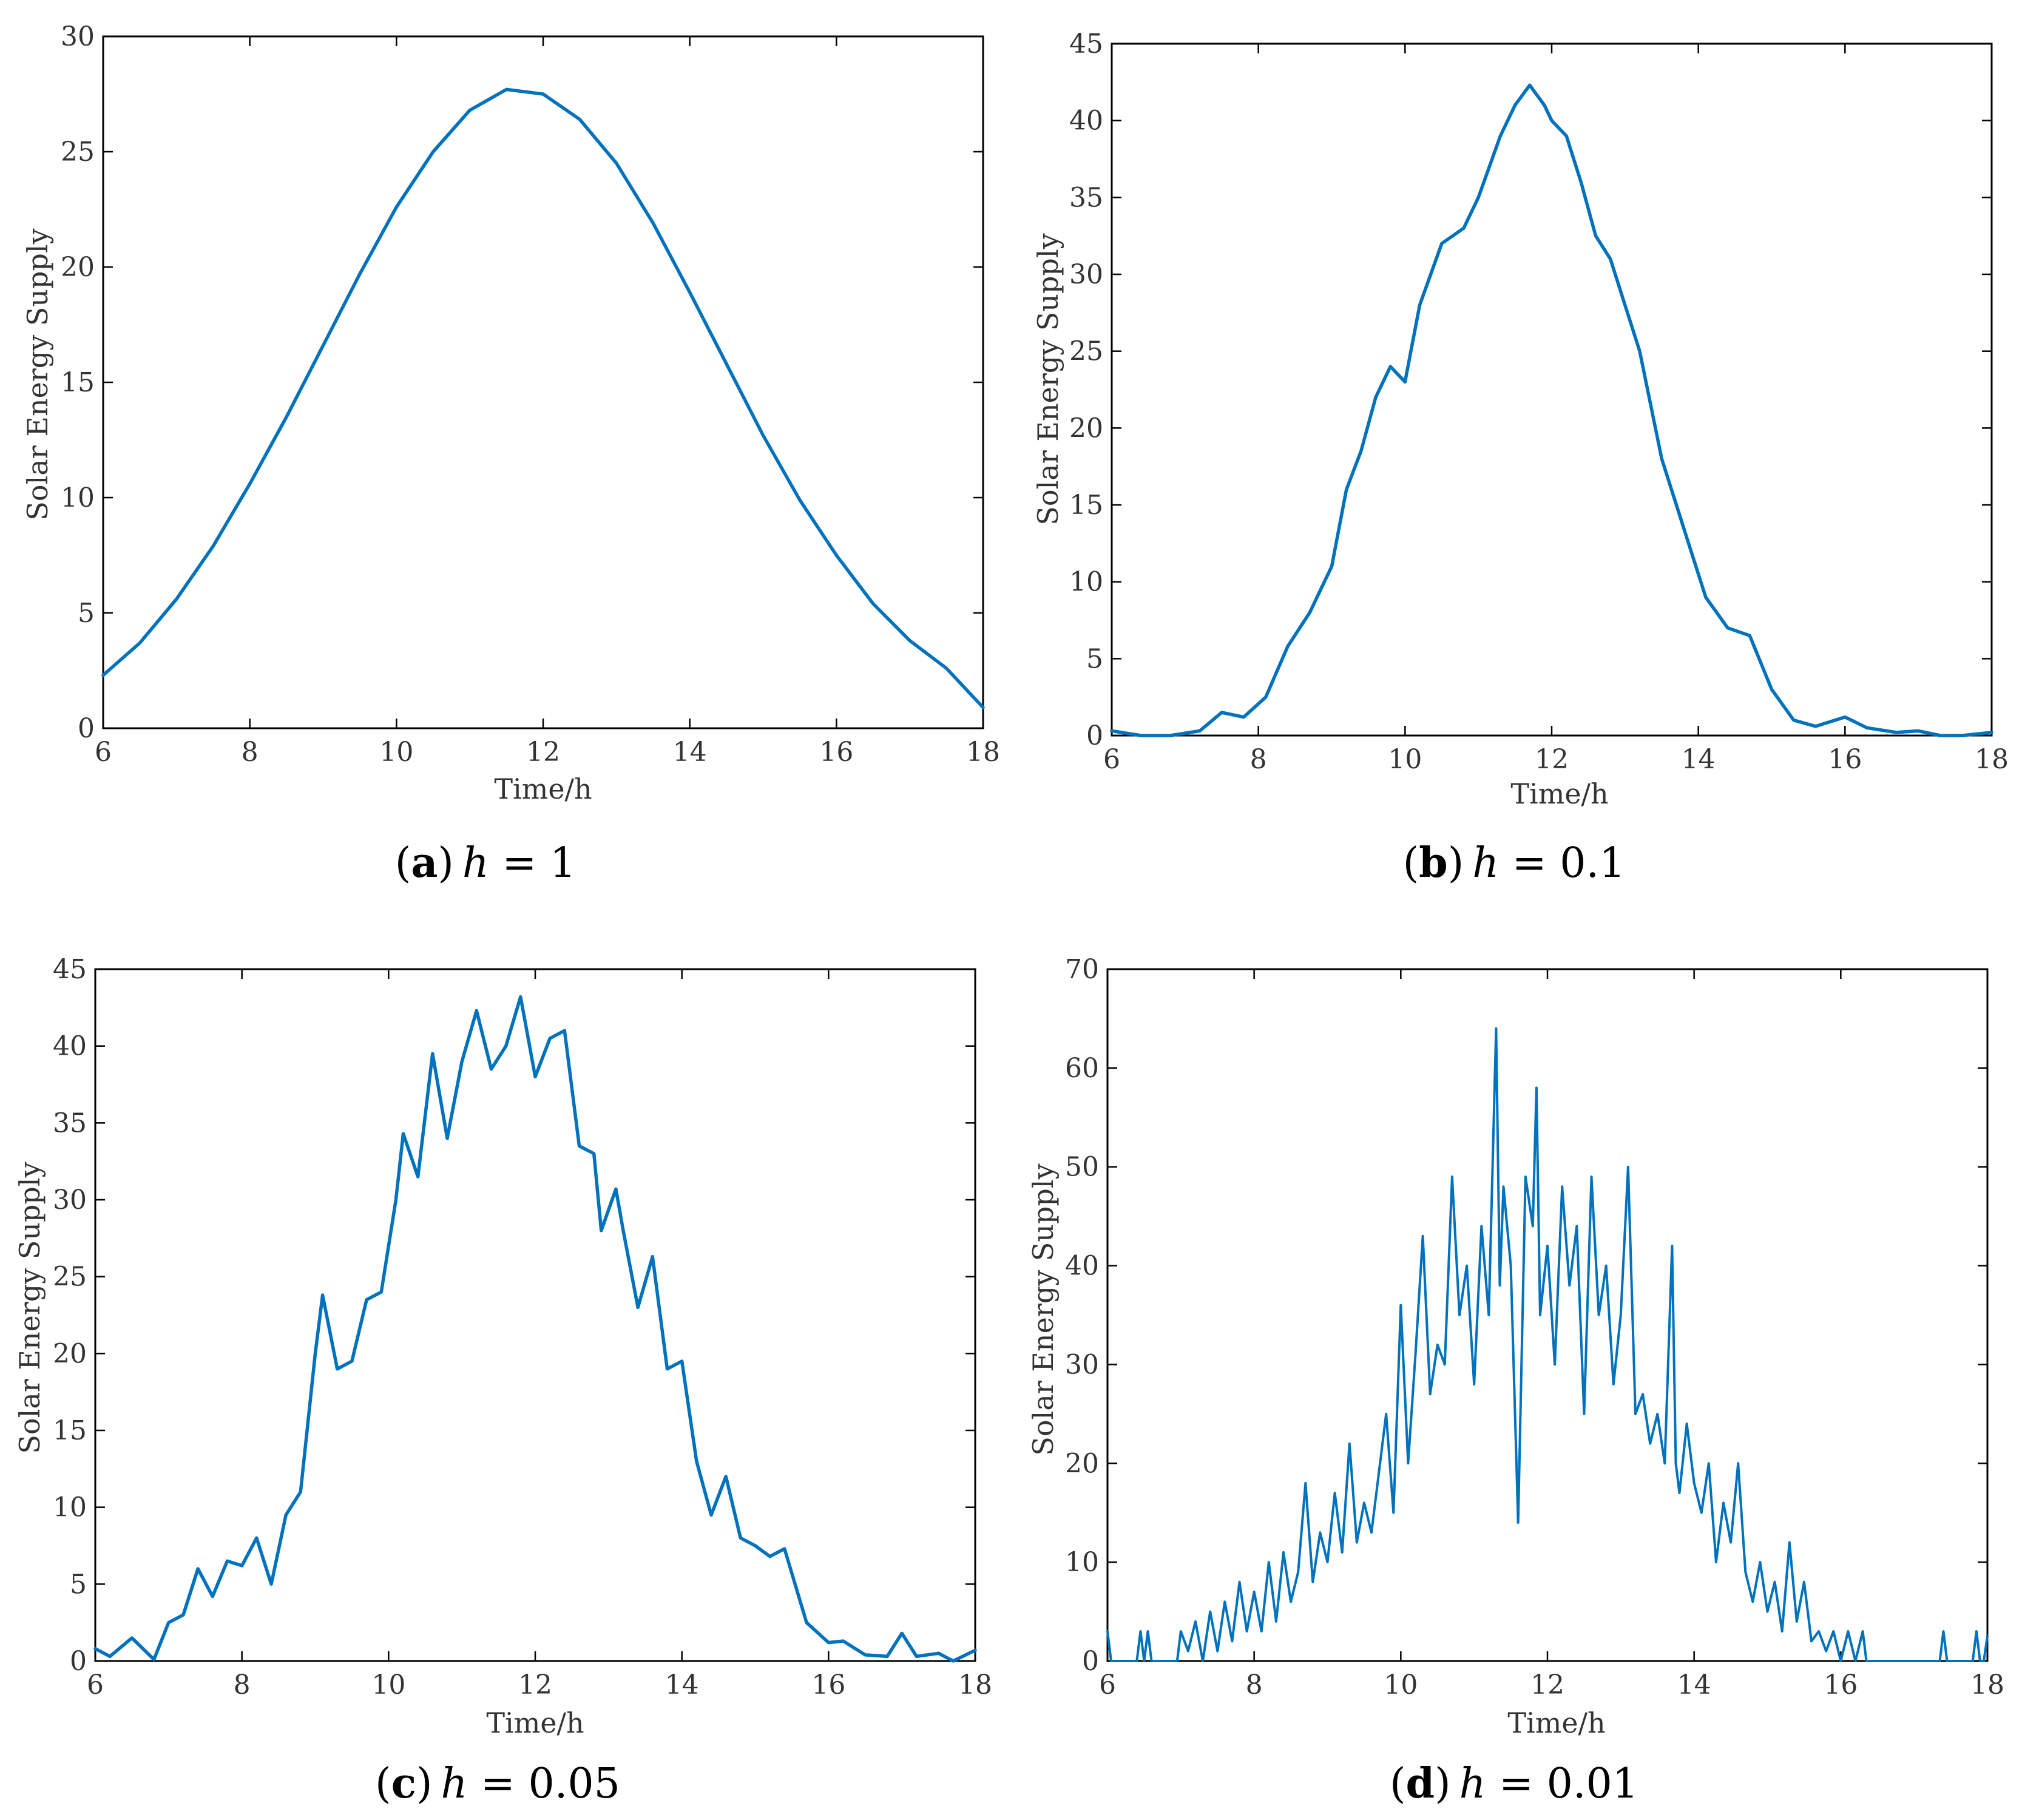 This screenshot has width=2022, height=1820. Describe the element at coordinates (29, 1307) in the screenshot. I see `panel-c-ylabel: Solar Energy Supply` at that location.